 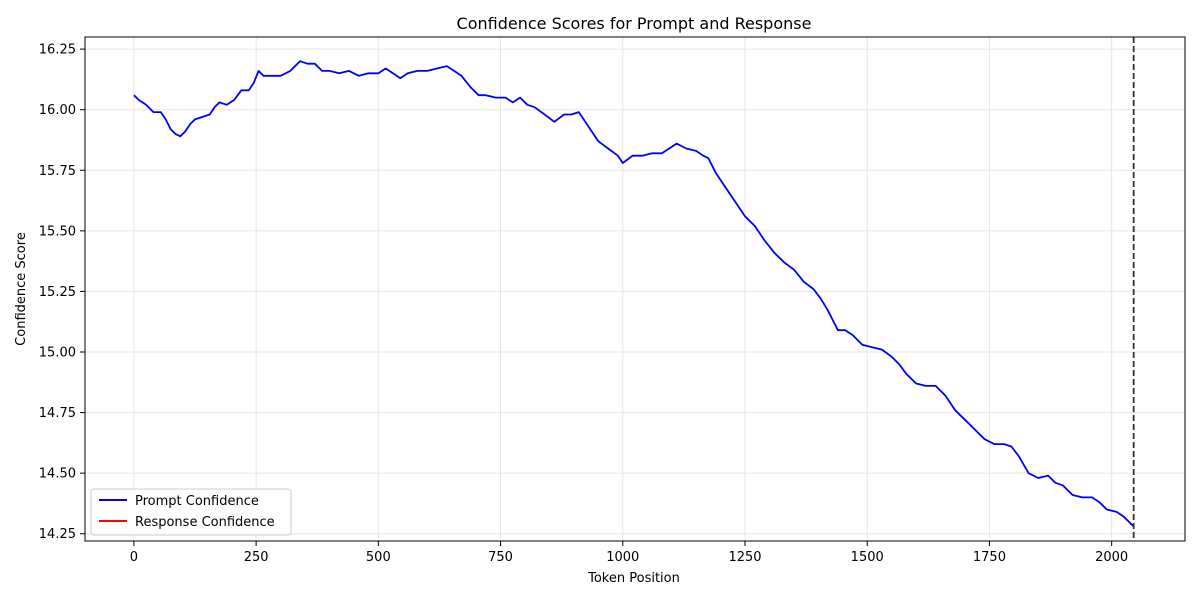 What do you see at coordinates (57, 50) in the screenshot?
I see `y-tick-label: 16.25` at bounding box center [57, 50].